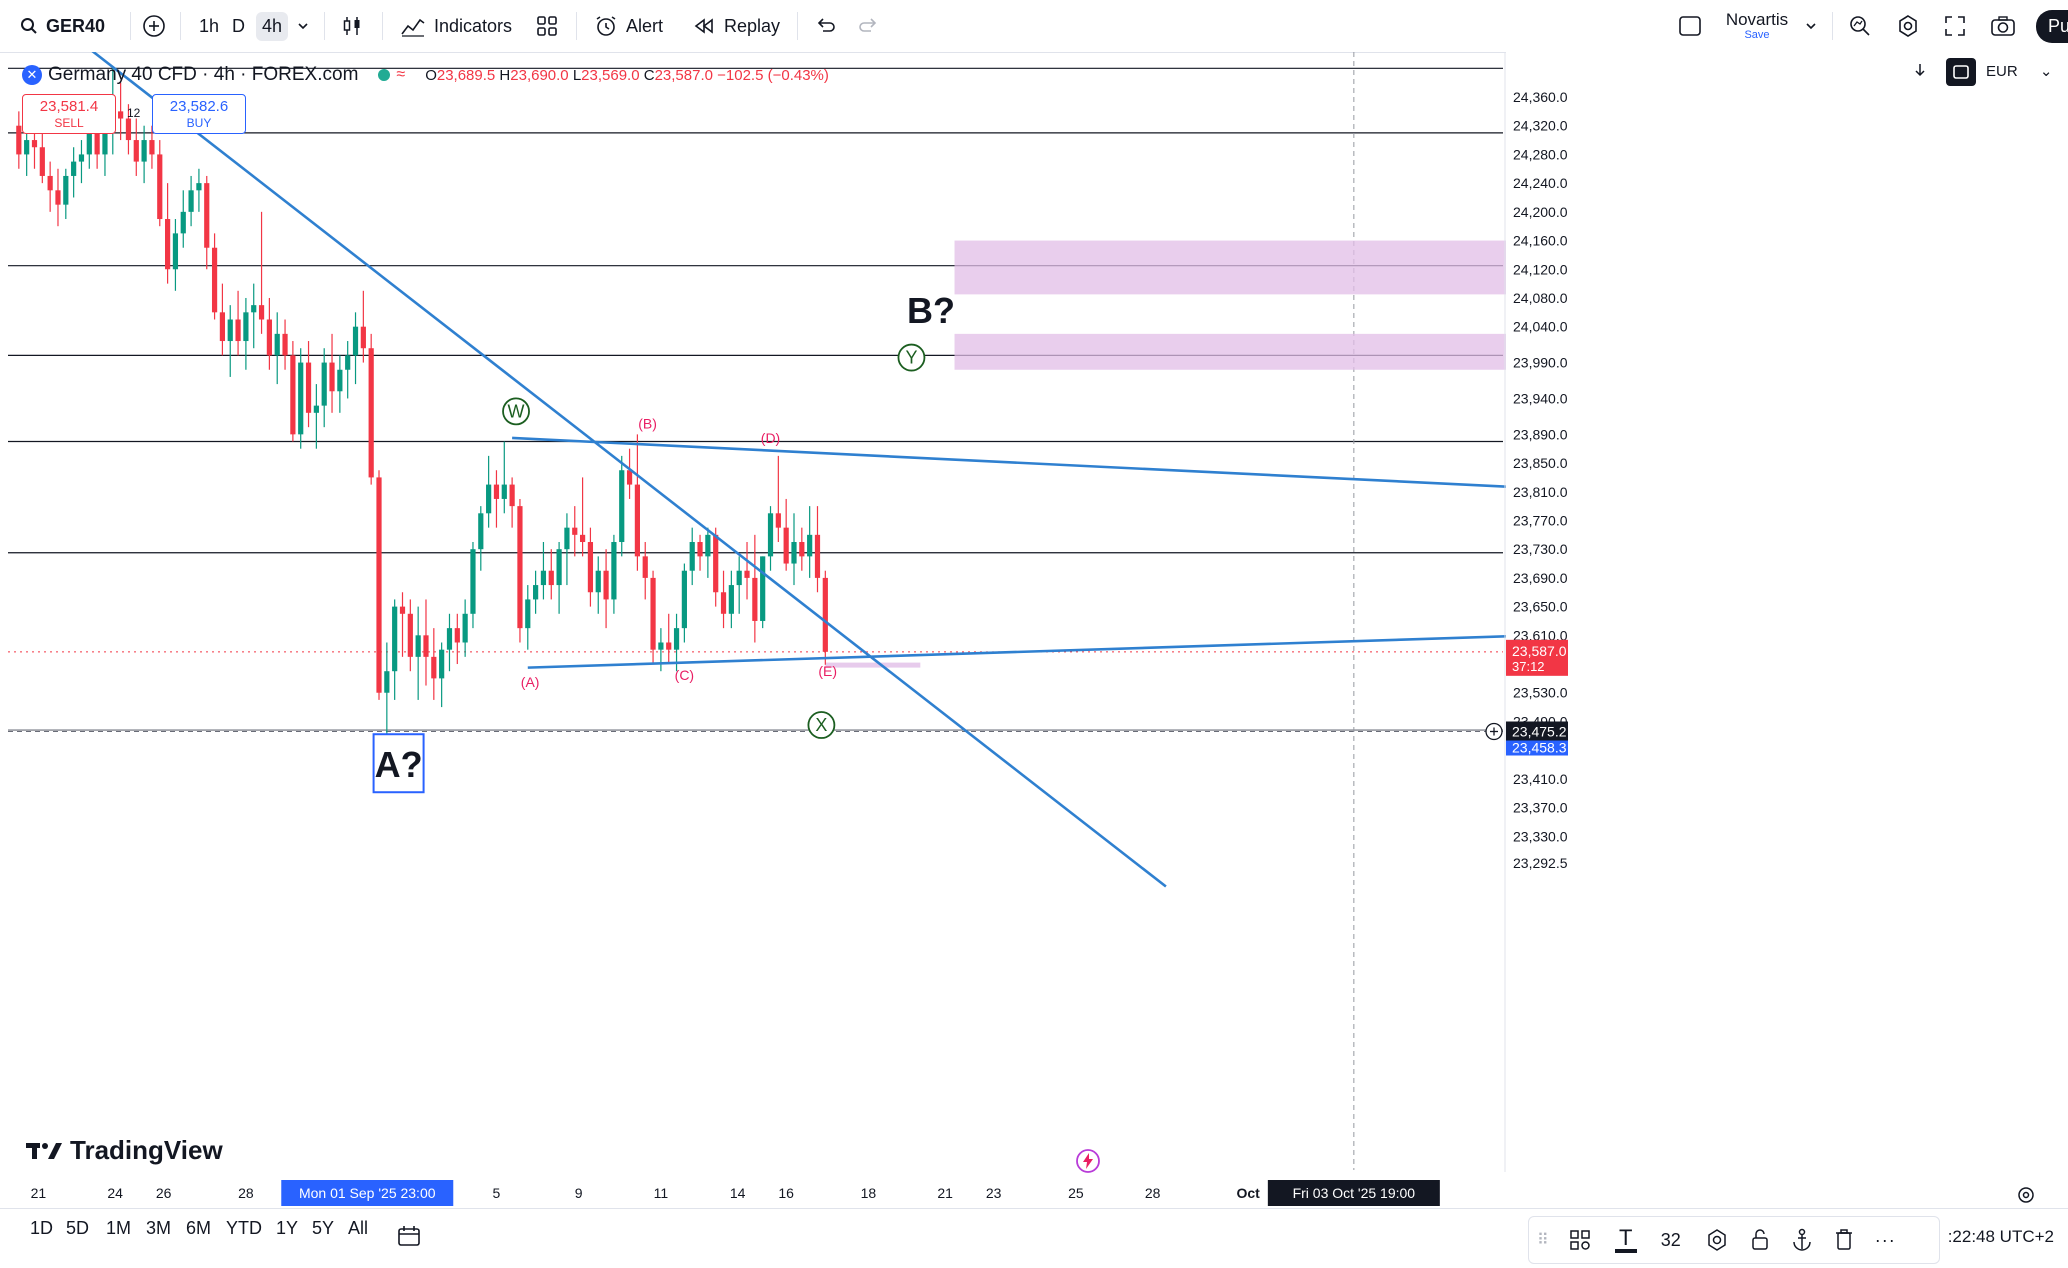 The width and height of the screenshot is (2068, 1268). What do you see at coordinates (1885, 1239) in the screenshot?
I see `more-icon: ···` at bounding box center [1885, 1239].